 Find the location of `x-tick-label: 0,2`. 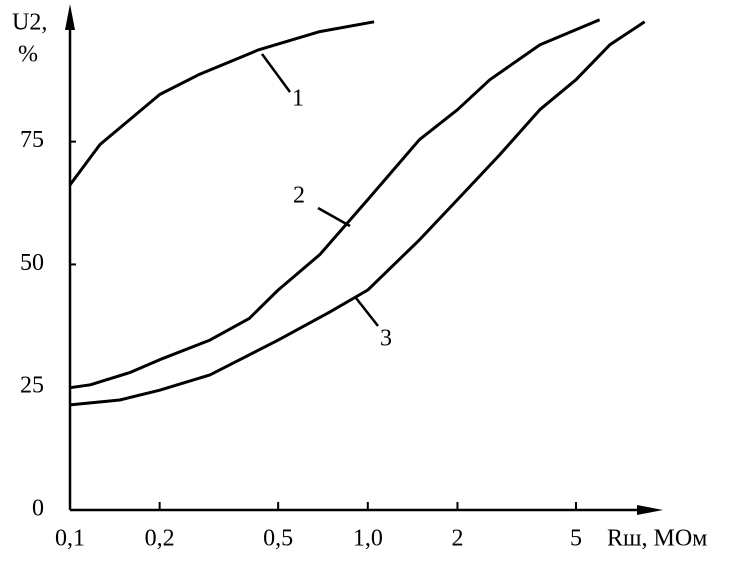

x-tick-label: 0,2 is located at coordinates (160, 539).